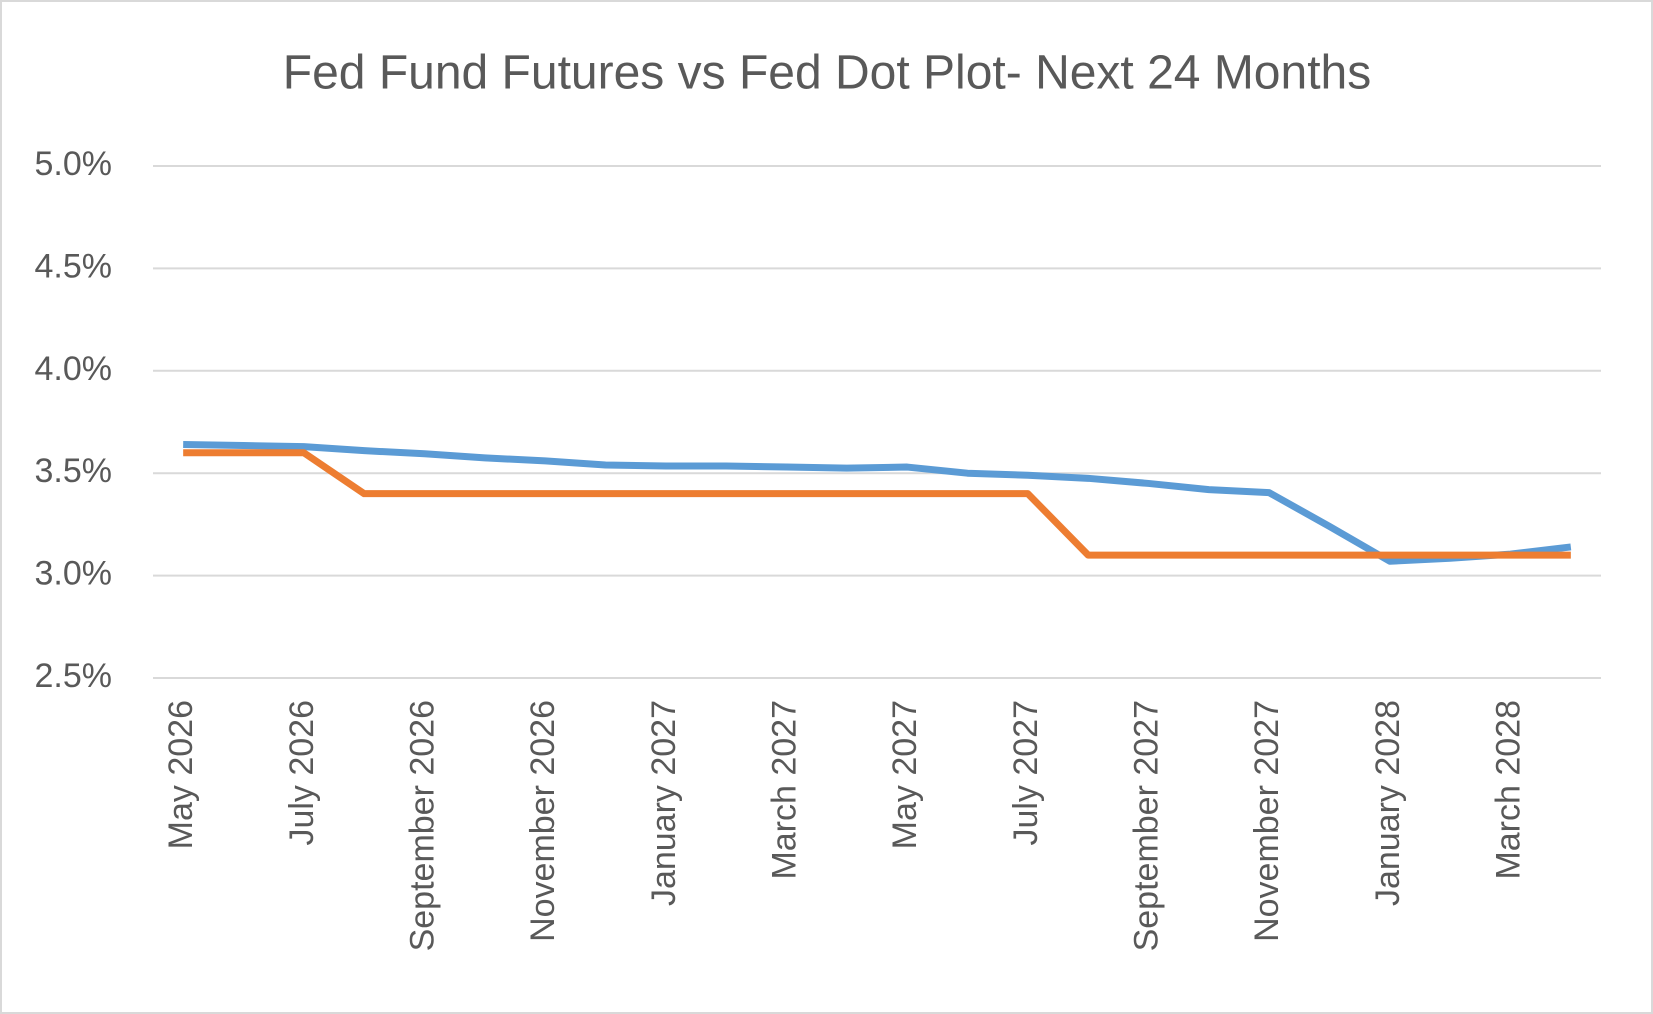  Describe the element at coordinates (784, 790) in the screenshot. I see `x-tick-label: March 2027` at that location.